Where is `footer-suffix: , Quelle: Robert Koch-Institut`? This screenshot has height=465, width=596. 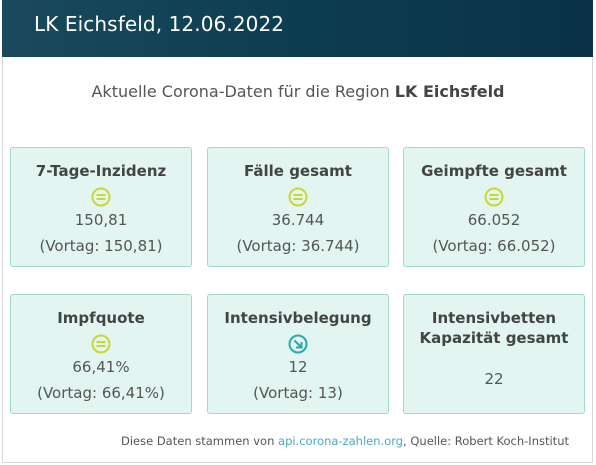
footer-suffix: , Quelle: Robert Koch-Institut is located at coordinates (486, 441).